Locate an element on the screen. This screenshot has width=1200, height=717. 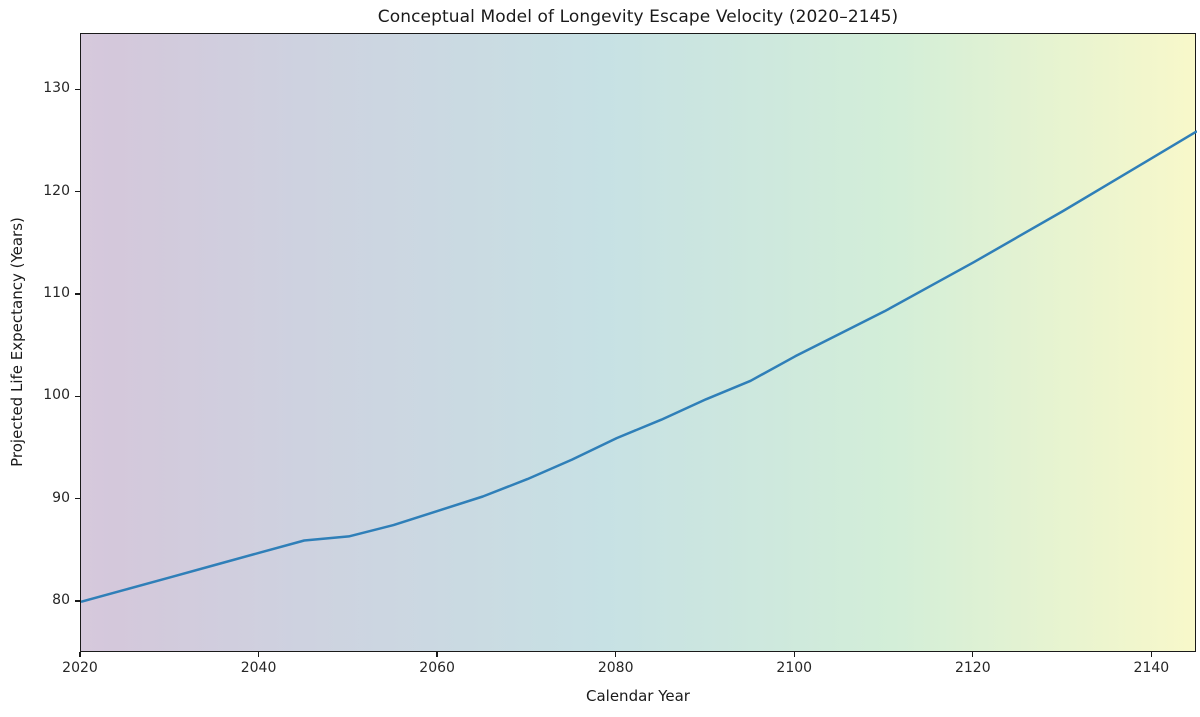
y-tick-label: 90 is located at coordinates (61, 497).